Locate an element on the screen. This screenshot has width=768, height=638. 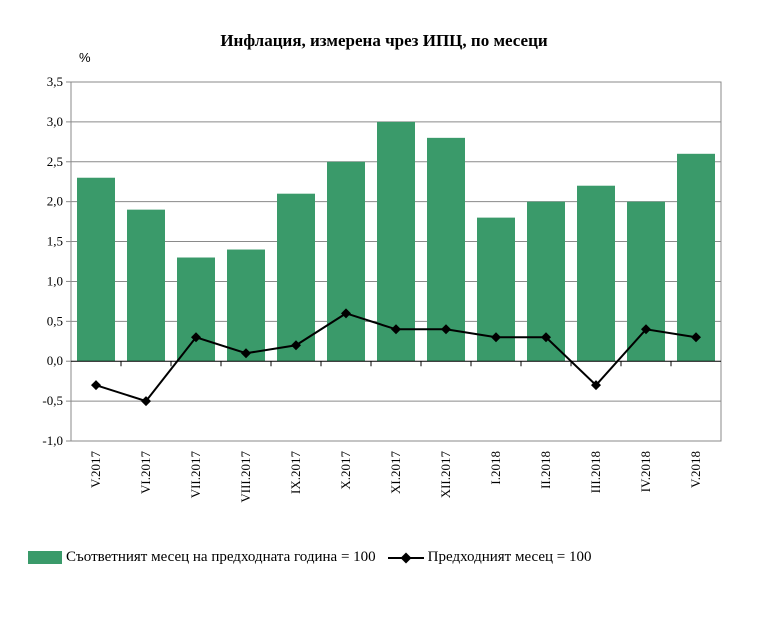
chart-title: Инфлация, измерена чрез ИПЦ, по месеци is located at coordinates (384, 40).